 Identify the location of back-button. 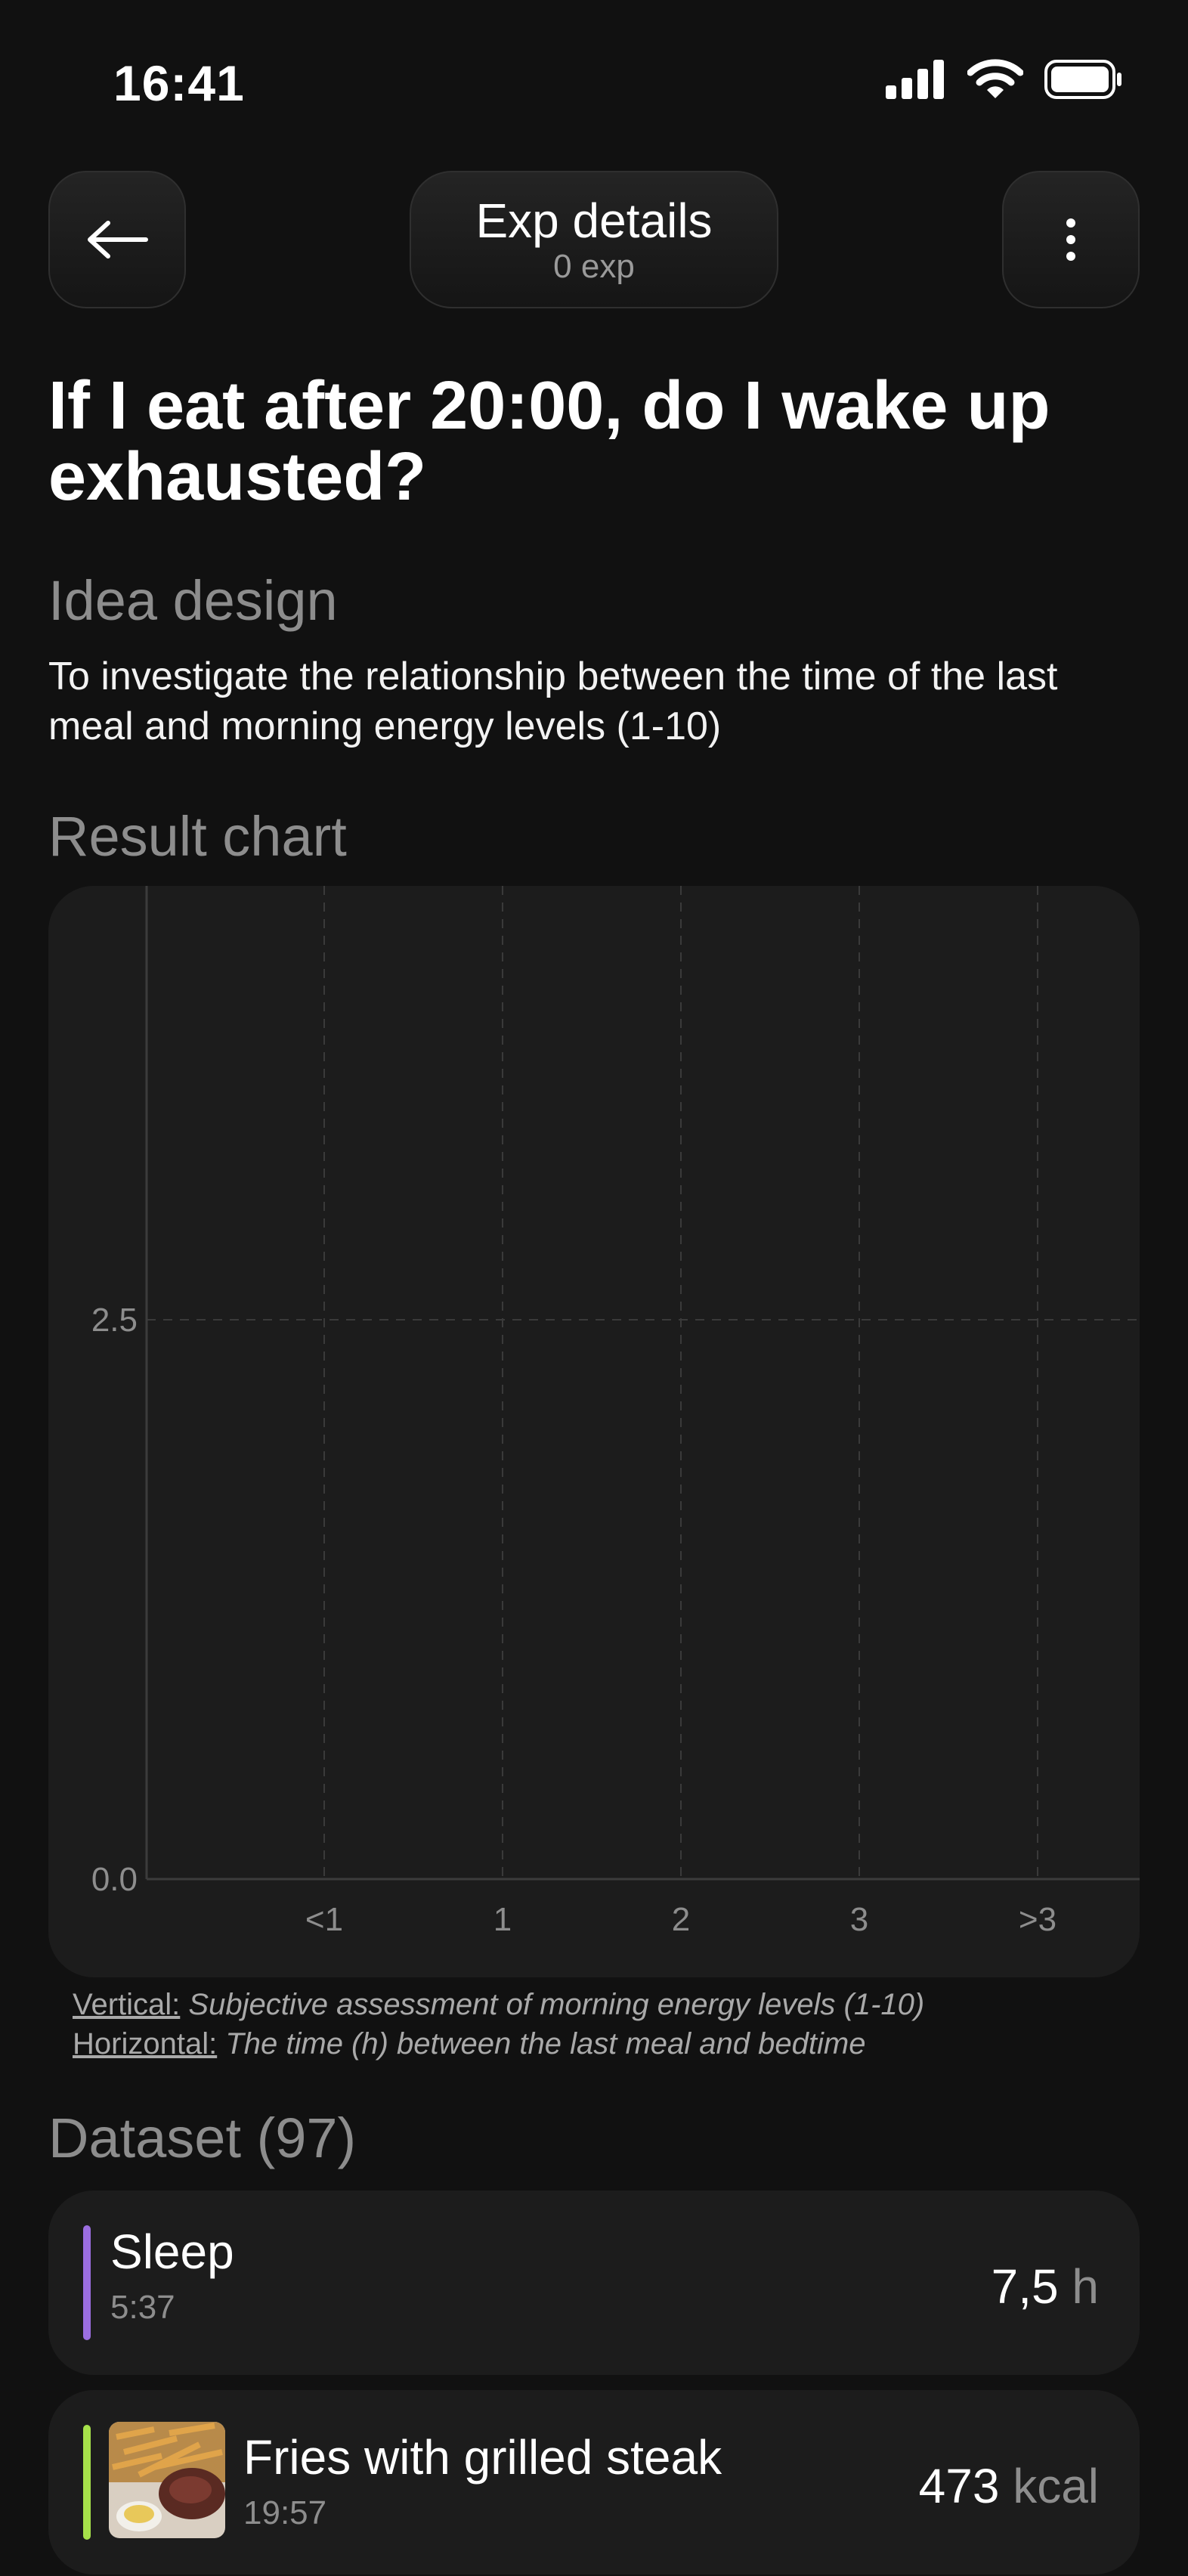
(117, 239).